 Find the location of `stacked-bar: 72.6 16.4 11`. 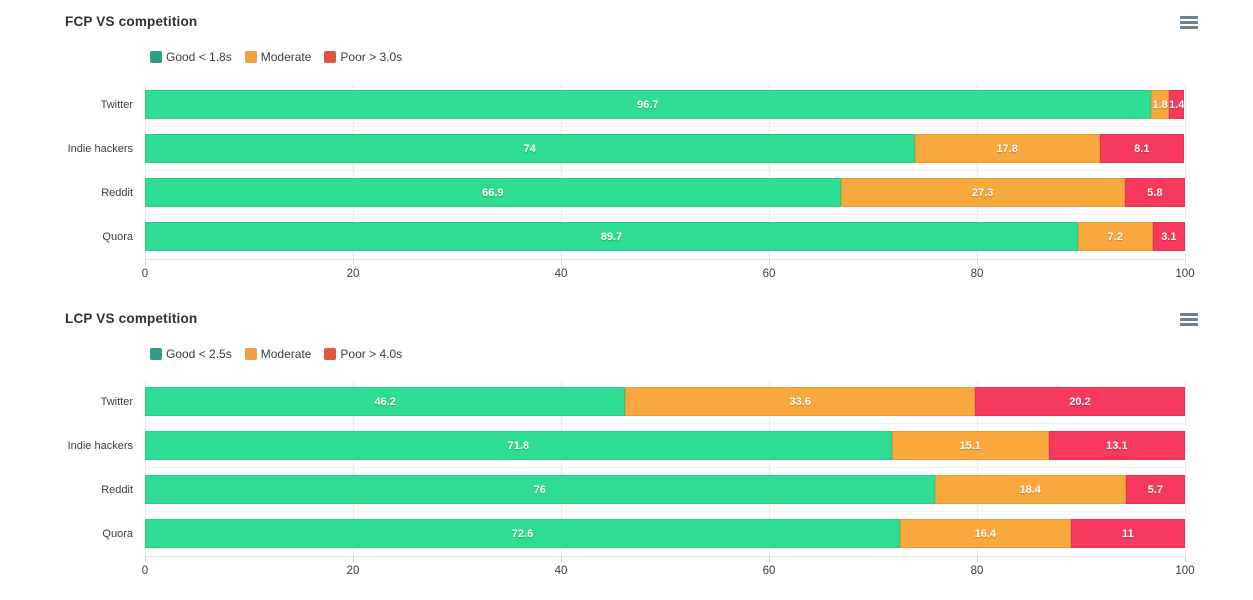

stacked-bar: 72.6 16.4 11 is located at coordinates (665, 533).